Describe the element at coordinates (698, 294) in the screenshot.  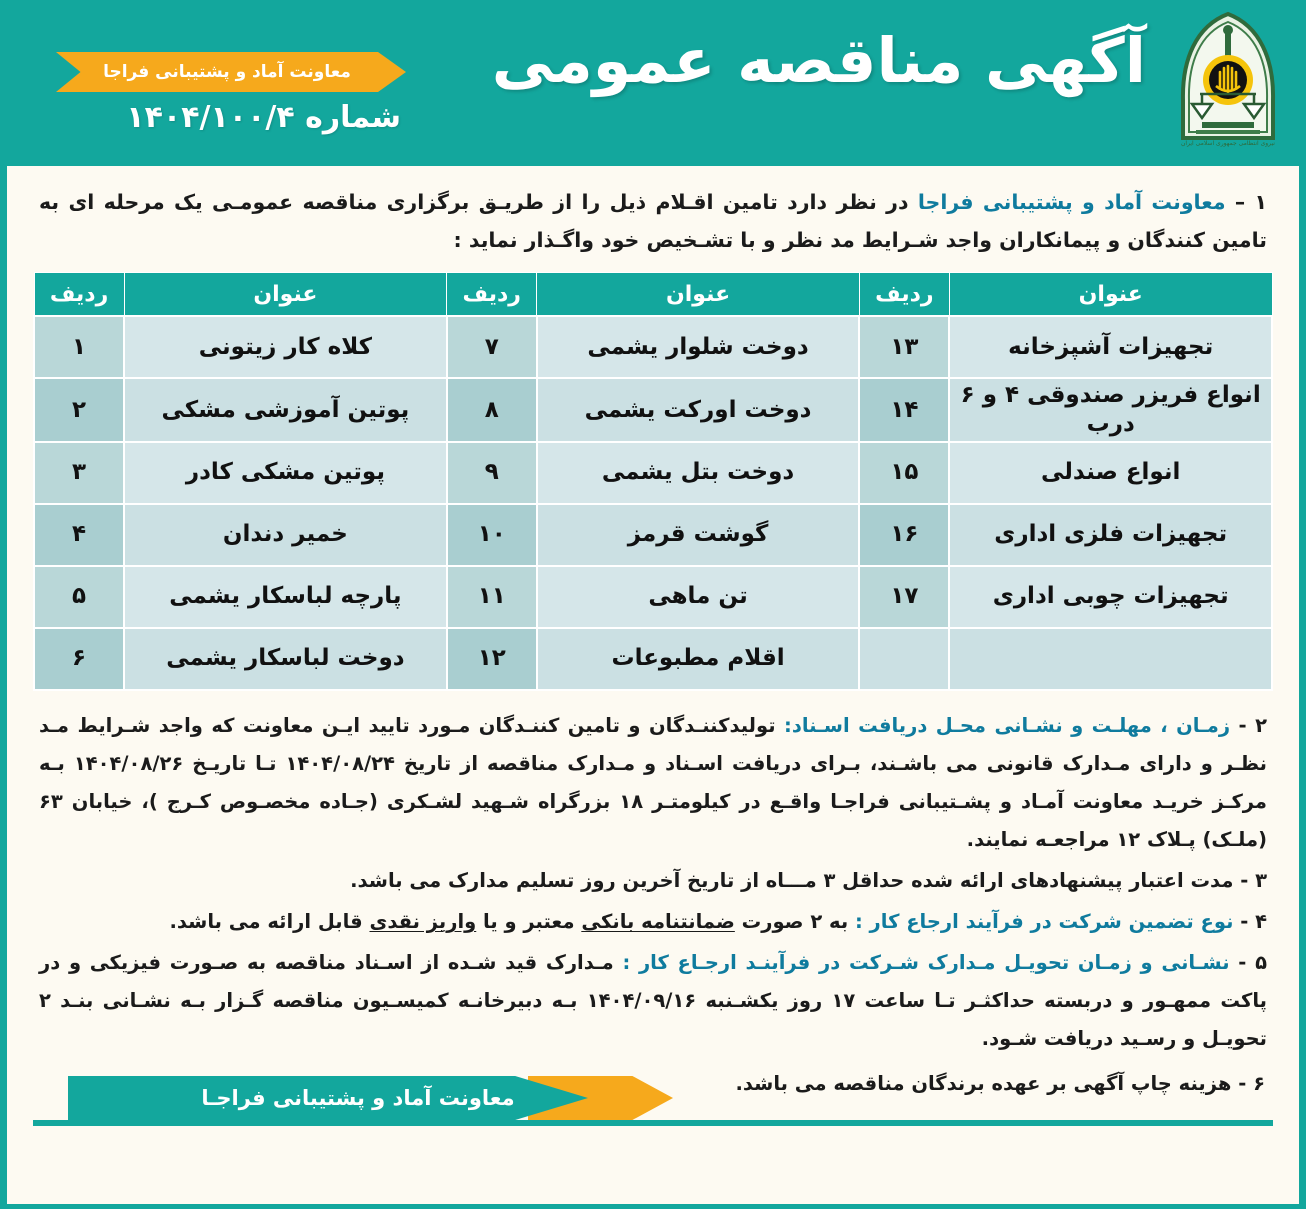
I see `header-title-2: عنوان` at that location.